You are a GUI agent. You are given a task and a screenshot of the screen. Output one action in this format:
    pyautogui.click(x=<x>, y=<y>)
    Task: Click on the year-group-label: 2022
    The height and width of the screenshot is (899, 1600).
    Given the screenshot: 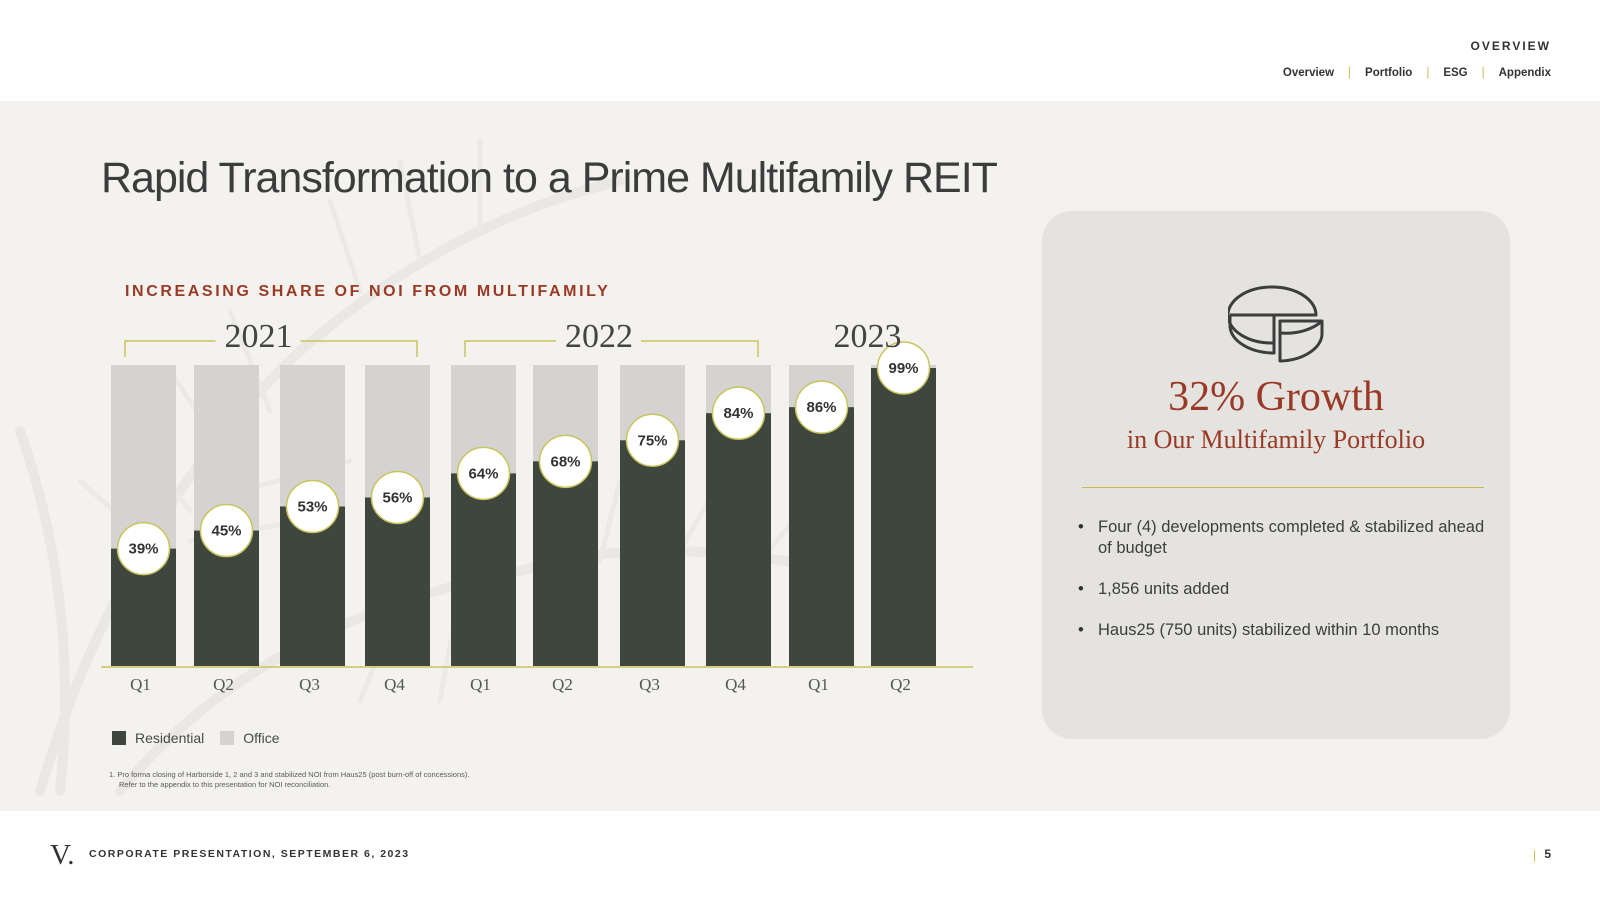 What is the action you would take?
    pyautogui.click(x=599, y=336)
    